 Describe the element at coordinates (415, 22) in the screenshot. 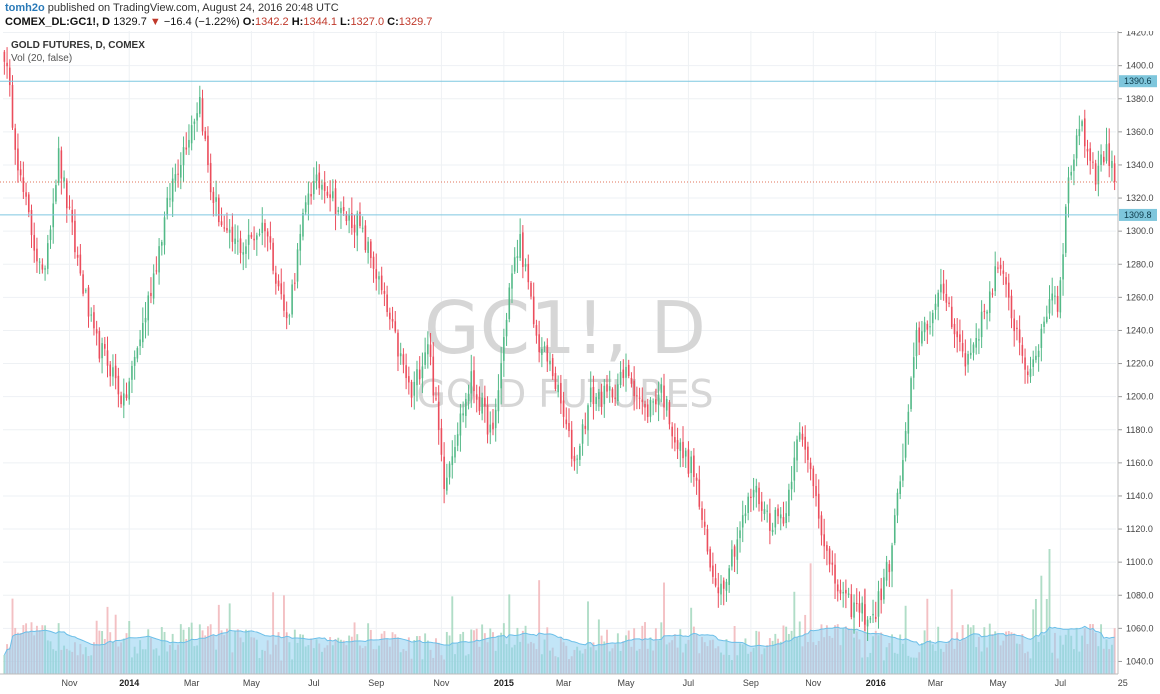

I see `close-value: 1329.7` at that location.